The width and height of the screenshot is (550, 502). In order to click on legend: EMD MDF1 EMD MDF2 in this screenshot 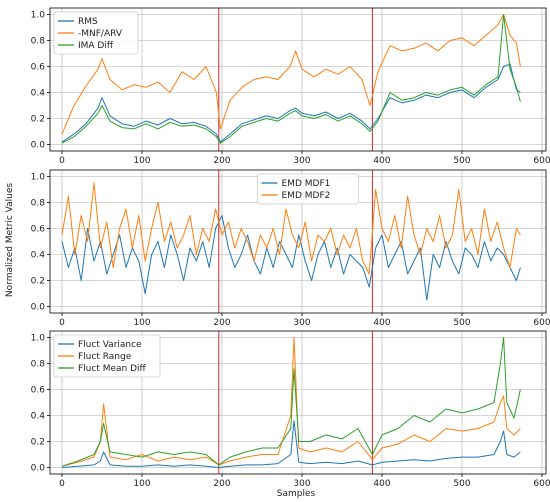, I will do `click(308, 189)`.